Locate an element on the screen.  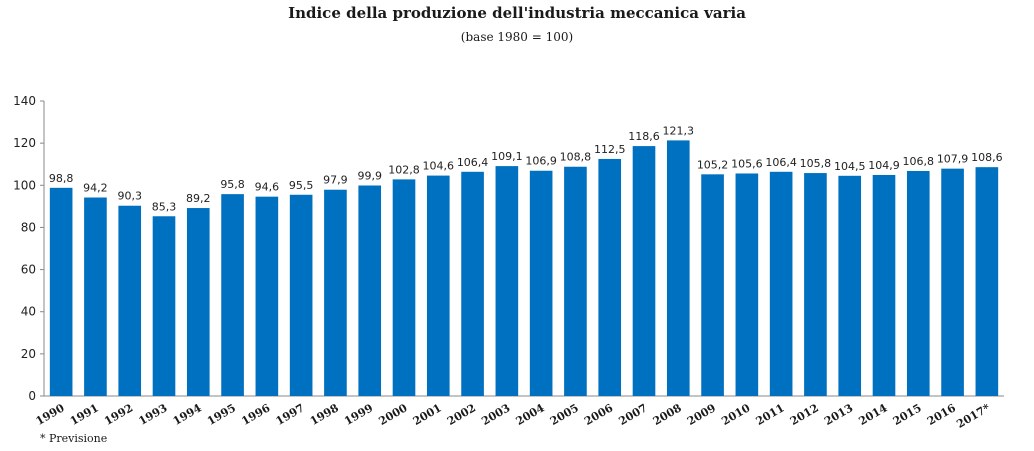
x-tick-label: 1998 is located at coordinates (324, 414).